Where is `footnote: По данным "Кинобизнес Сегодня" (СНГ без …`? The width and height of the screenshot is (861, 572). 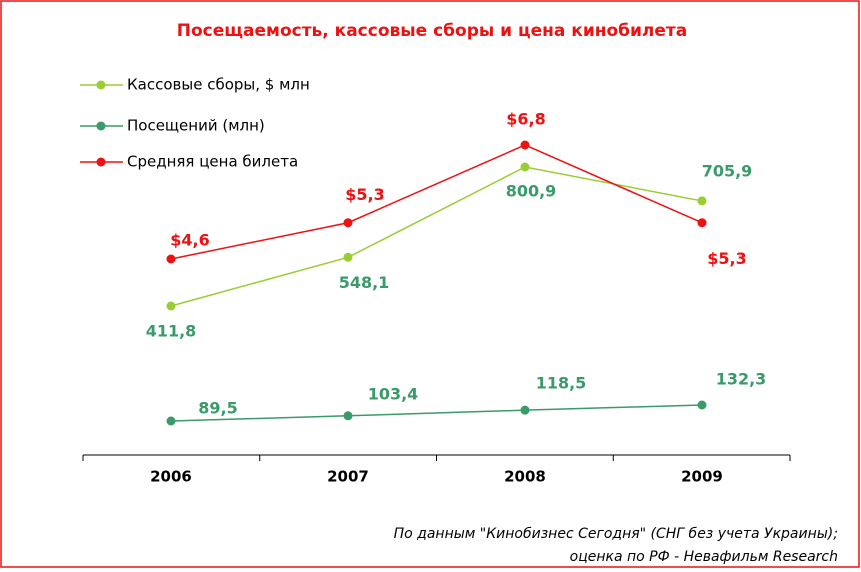
footnote: По данным "Кинобизнес Сегодня" (СНГ без … is located at coordinates (616, 534).